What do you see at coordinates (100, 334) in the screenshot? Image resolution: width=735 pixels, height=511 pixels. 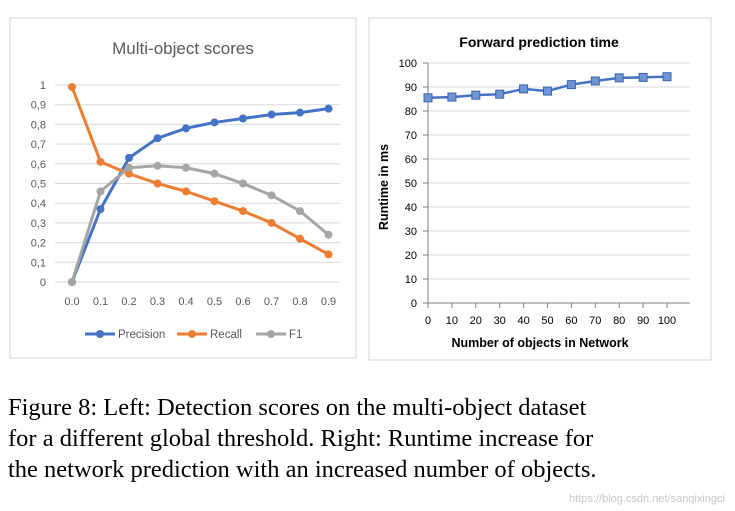 I see `legend-marker-precision` at bounding box center [100, 334].